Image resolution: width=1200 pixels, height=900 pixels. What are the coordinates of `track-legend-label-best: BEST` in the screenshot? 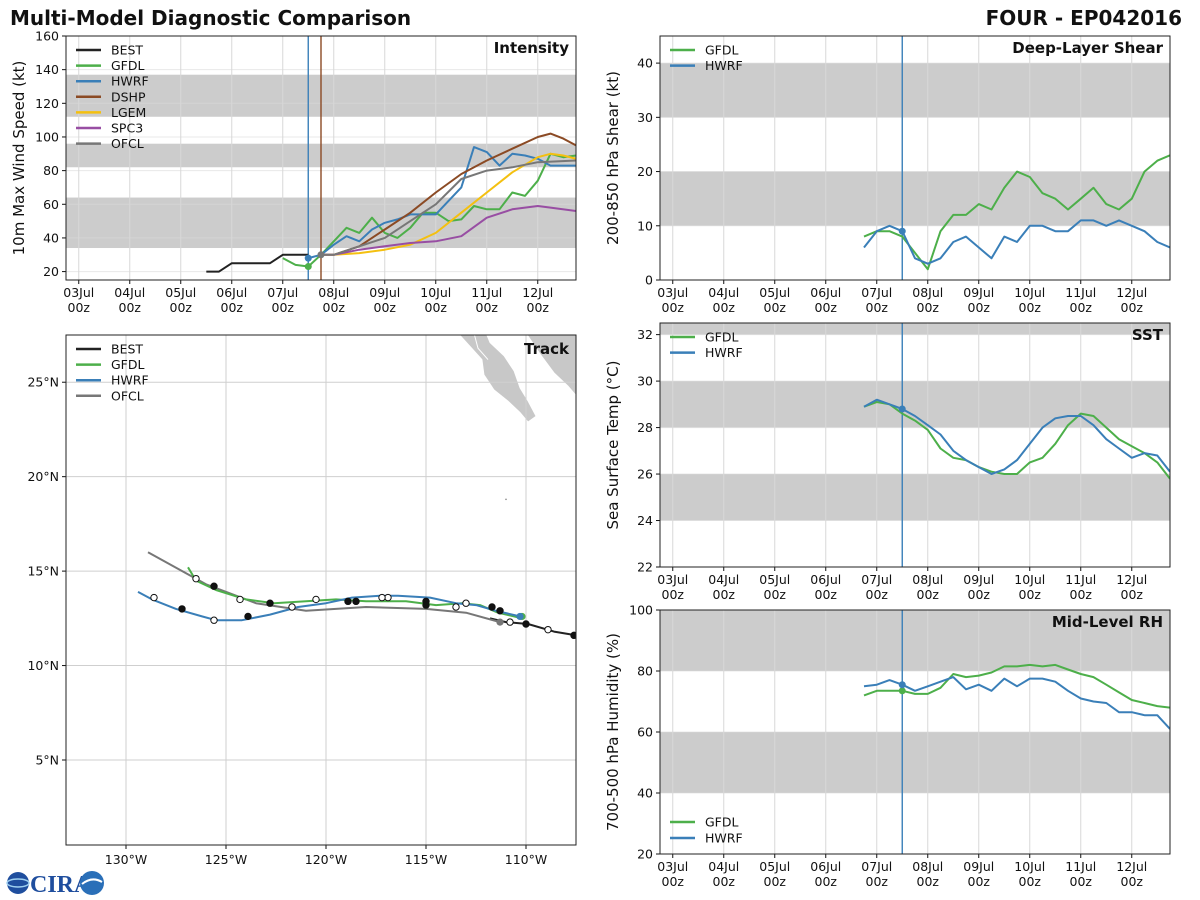 It's located at (127, 349).